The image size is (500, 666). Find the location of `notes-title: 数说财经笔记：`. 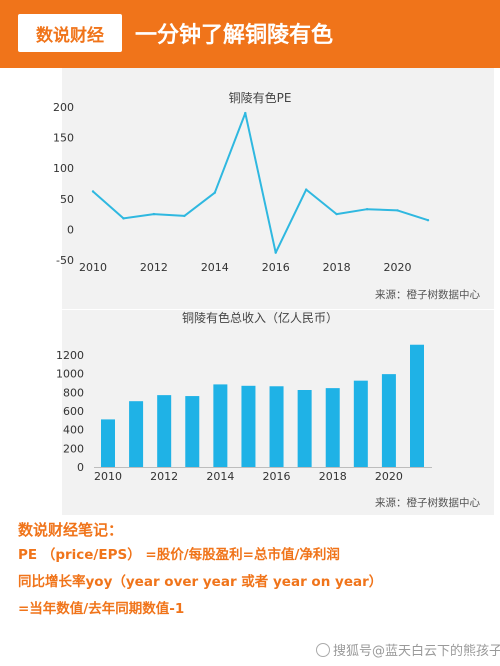

notes-title: 数说财经笔记： is located at coordinates (71, 530).